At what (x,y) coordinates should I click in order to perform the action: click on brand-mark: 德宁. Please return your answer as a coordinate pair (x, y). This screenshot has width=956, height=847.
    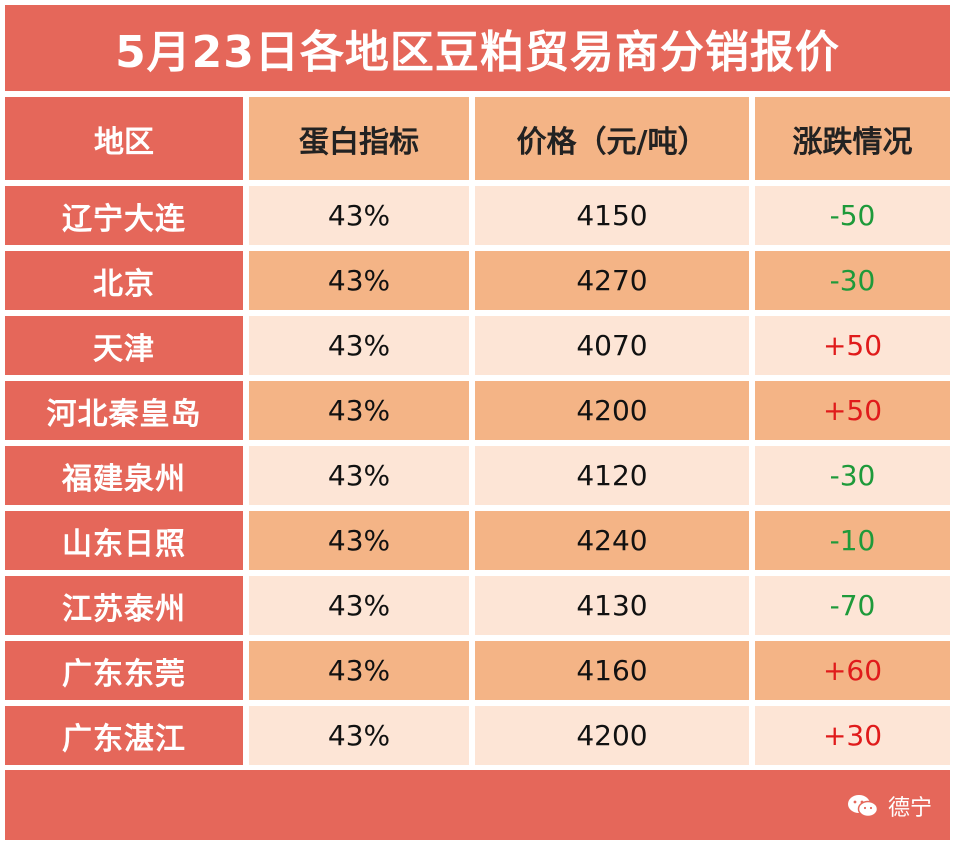
    Looking at the image, I should click on (889, 806).